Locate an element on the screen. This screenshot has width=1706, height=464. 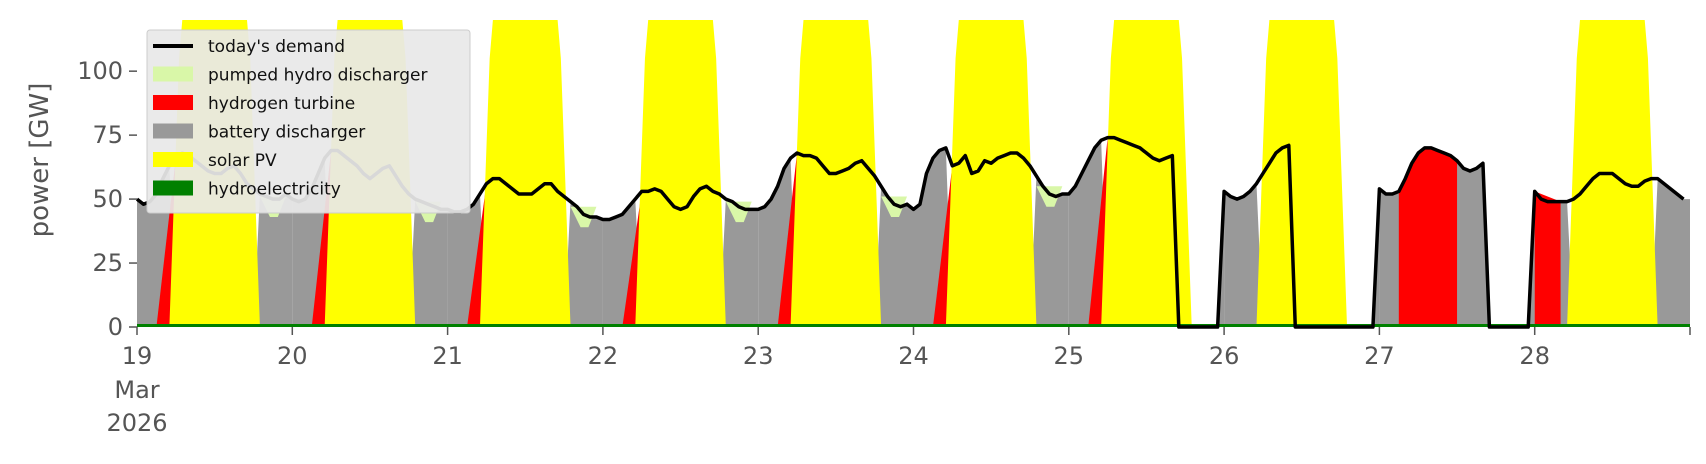
hydroelectricity-area is located at coordinates (913, 325).